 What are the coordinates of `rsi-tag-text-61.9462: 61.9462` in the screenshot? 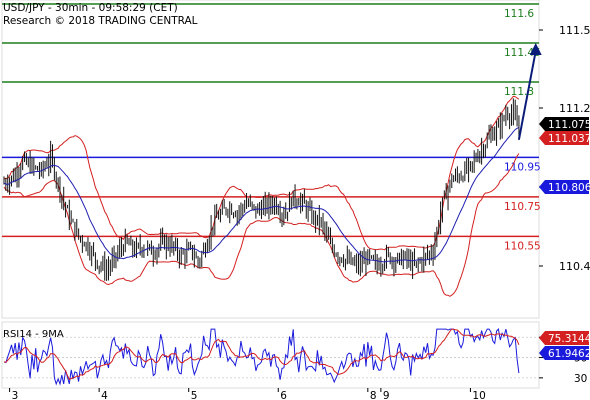 It's located at (569, 354).